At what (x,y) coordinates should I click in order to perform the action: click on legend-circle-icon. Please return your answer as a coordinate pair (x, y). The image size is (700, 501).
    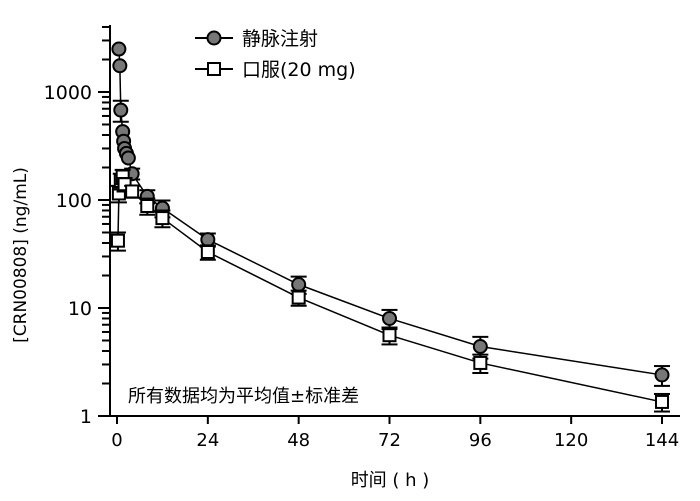
    Looking at the image, I should click on (214, 38).